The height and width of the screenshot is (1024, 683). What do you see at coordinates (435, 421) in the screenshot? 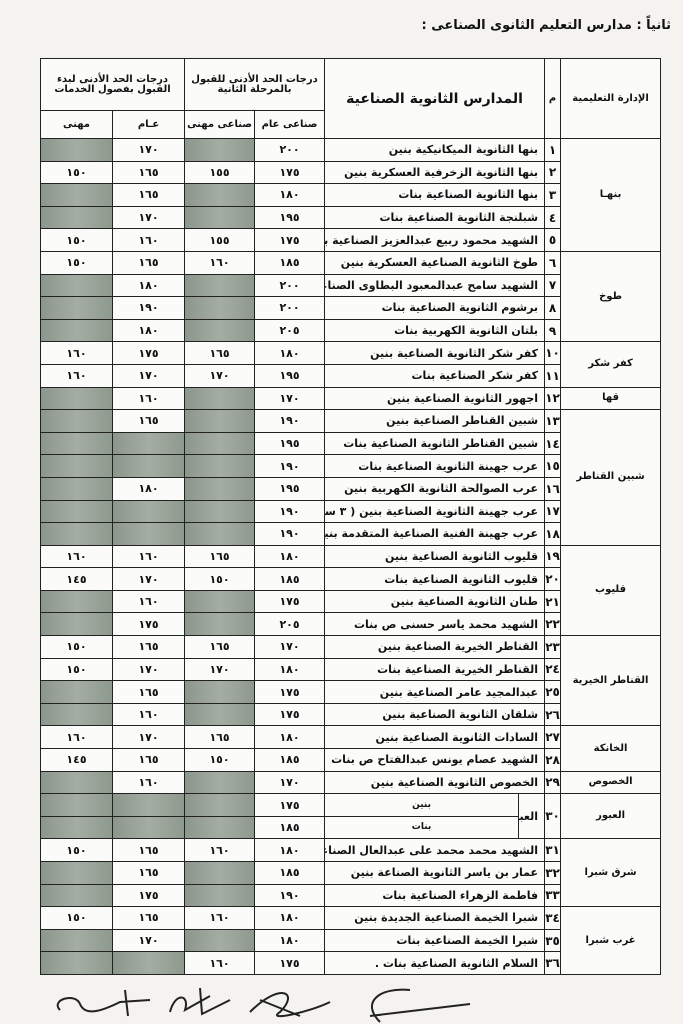
I see `school-name: شبين القناطر الصناعية بنين` at bounding box center [435, 421].